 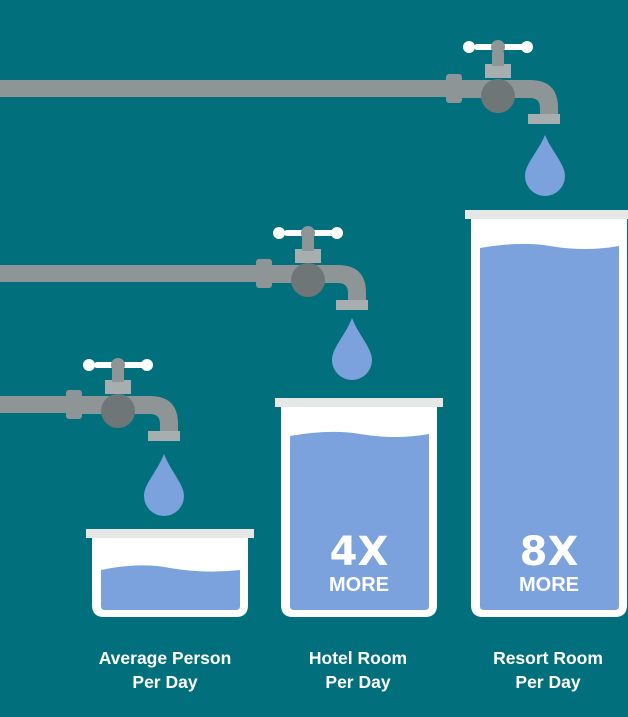 I want to click on faucet-hotel, so click(x=184, y=268).